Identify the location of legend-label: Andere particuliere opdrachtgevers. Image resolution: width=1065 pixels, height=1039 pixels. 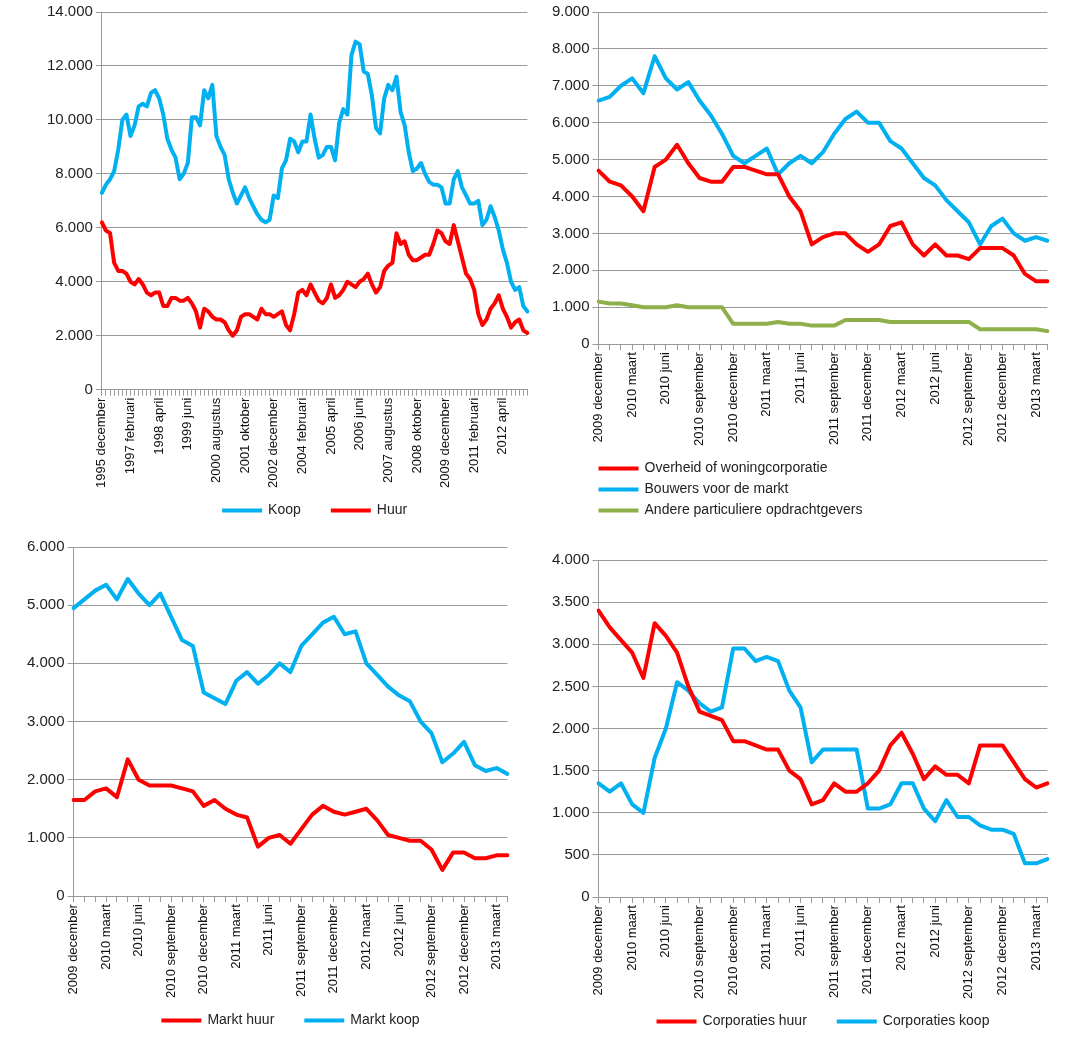
(753, 509).